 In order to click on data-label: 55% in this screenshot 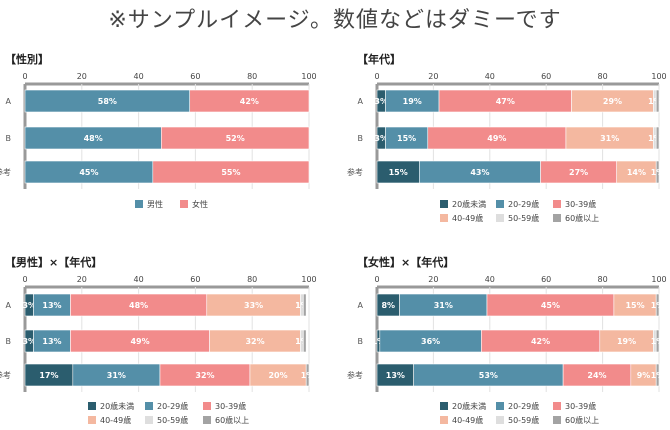, I will do `click(230, 172)`.